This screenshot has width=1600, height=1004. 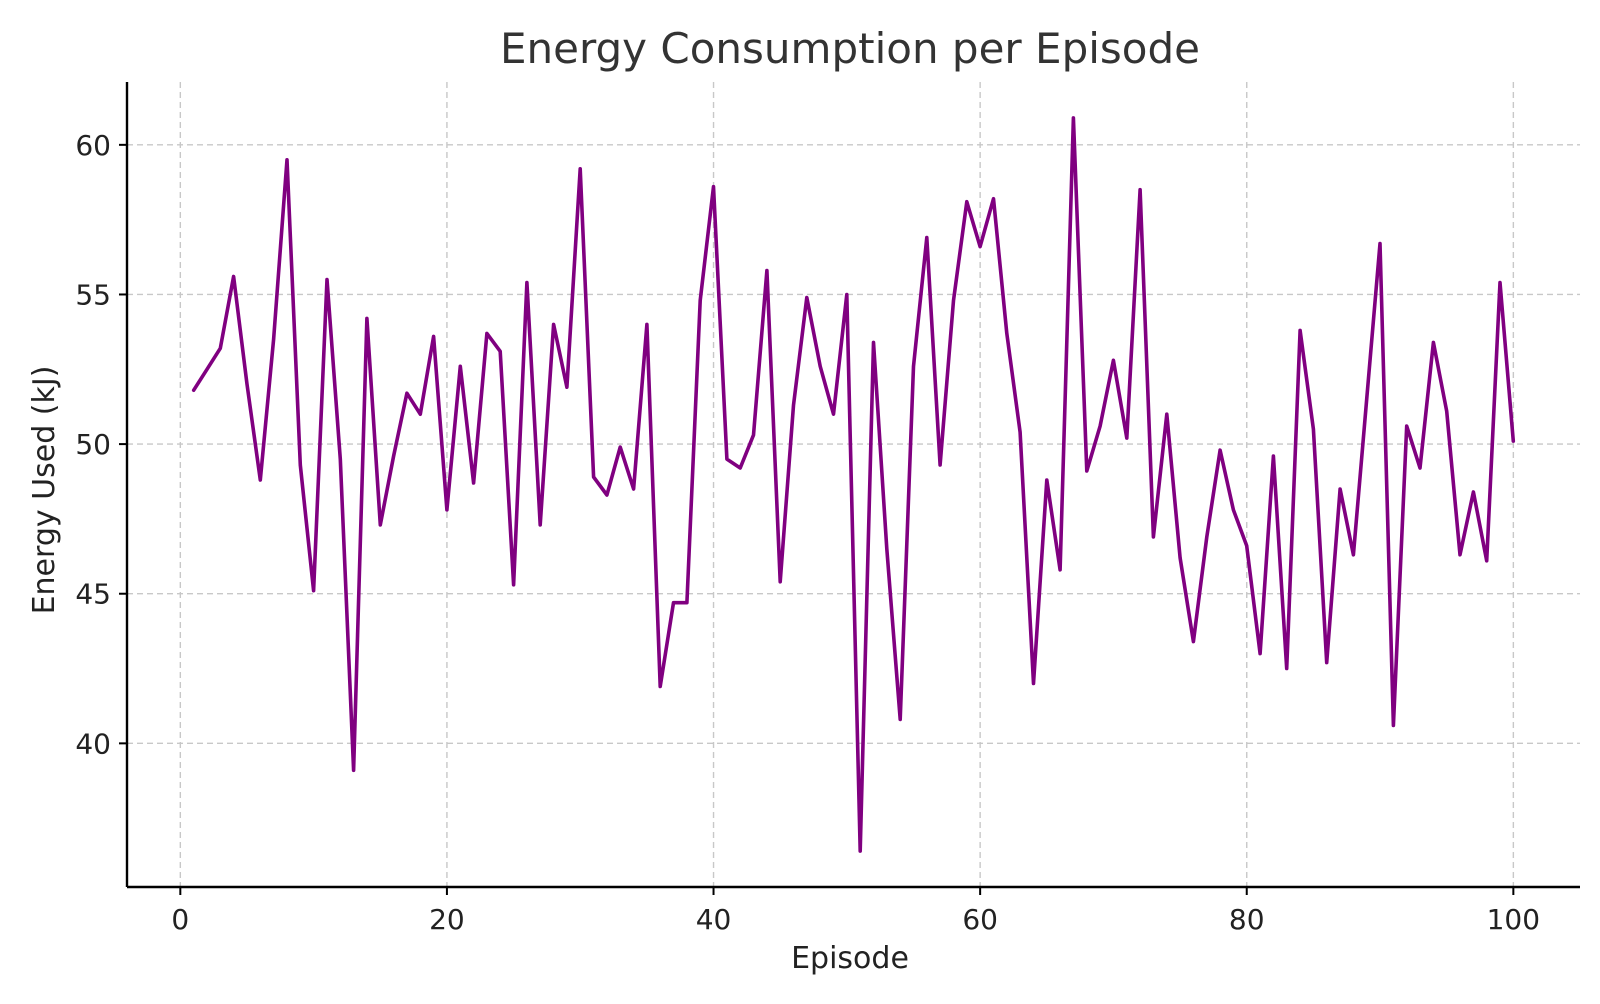 I want to click on x-tick-label: 60, so click(x=980, y=919).